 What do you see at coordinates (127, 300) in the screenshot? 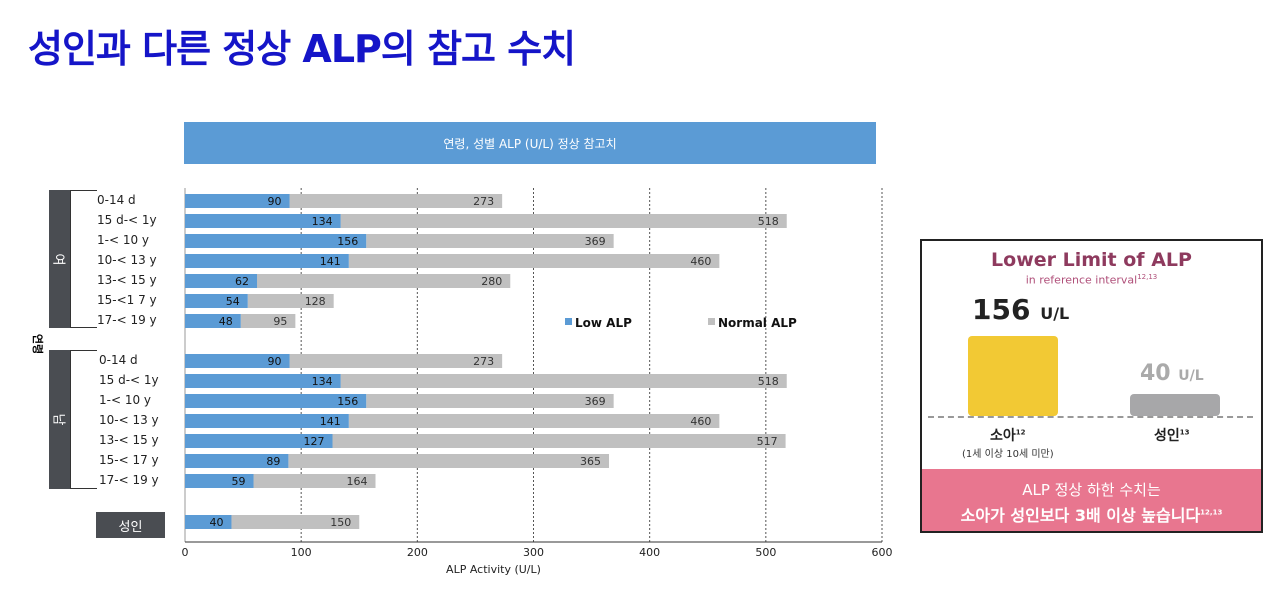
I see `category-label: 15-<1 7 y` at bounding box center [127, 300].